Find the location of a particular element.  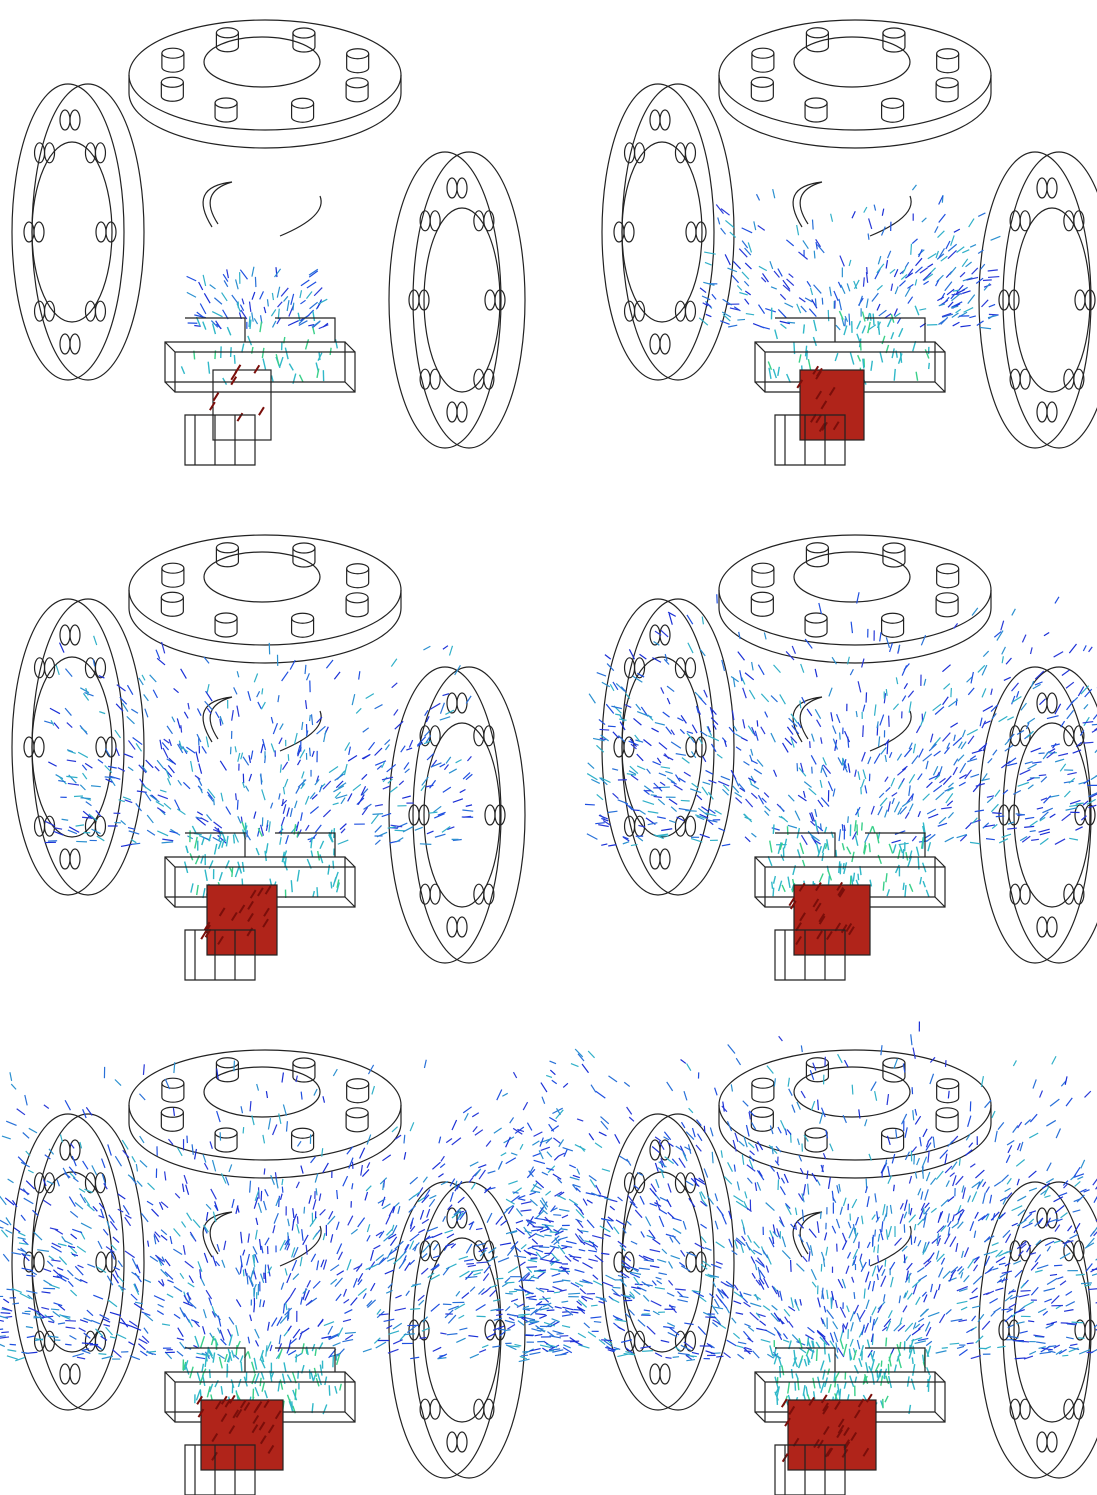

bolt-end is located at coordinates (226, 1133).